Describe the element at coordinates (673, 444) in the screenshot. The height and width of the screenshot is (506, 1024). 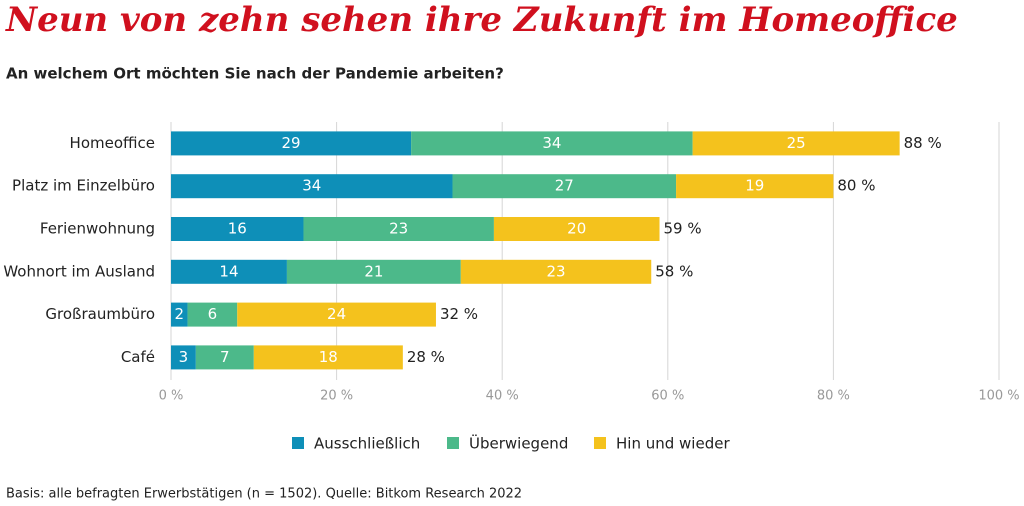
I see `legend-label: Hin und wieder` at that location.